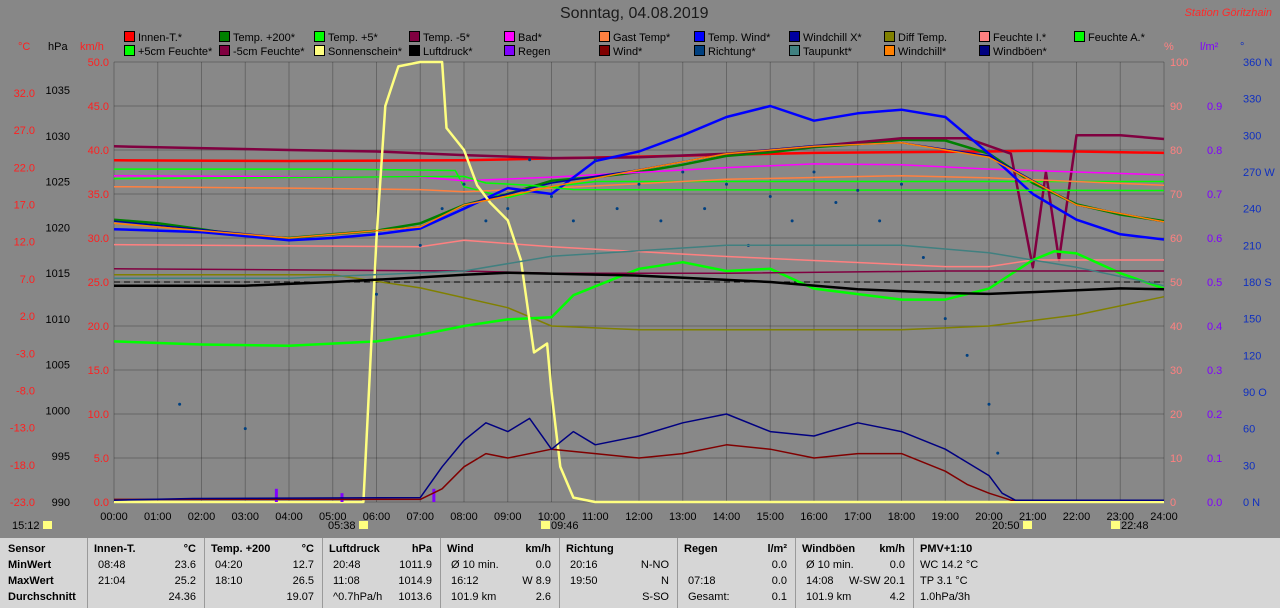 This screenshot has width=1280, height=608. I want to click on stats-header: Wind, so click(460, 549).